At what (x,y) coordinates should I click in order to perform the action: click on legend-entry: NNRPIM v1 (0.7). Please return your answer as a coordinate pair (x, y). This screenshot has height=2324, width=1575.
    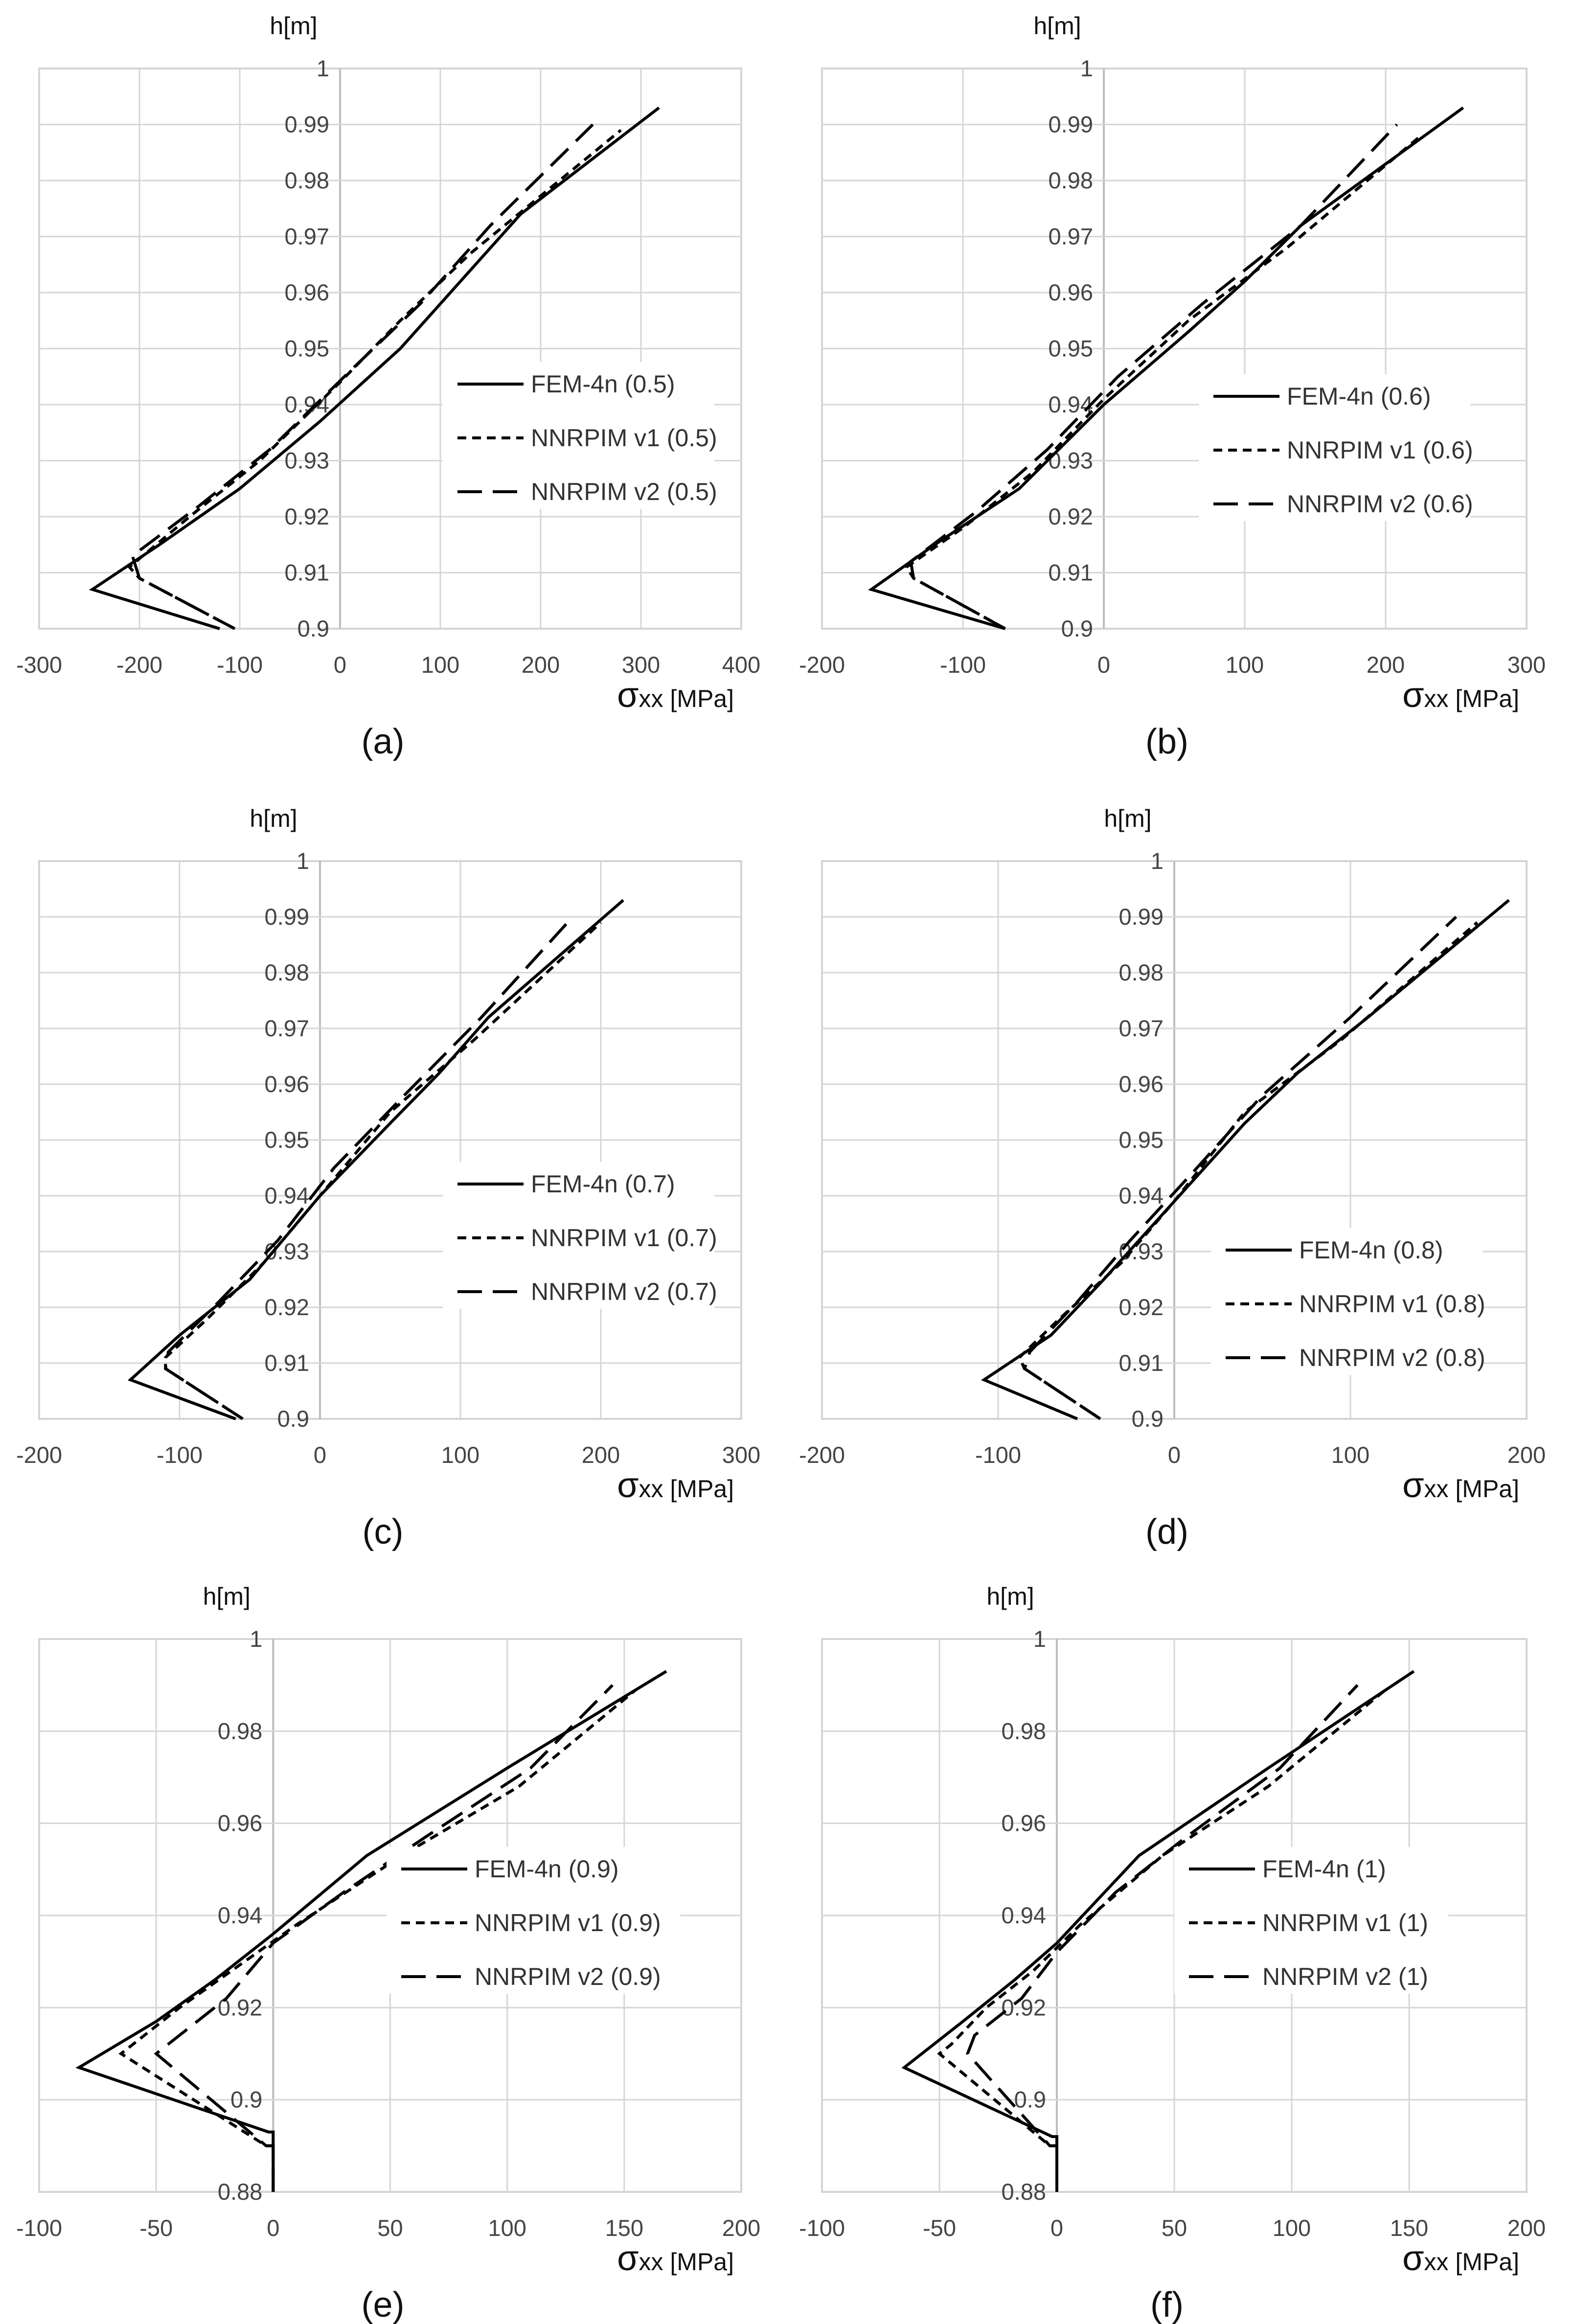
    Looking at the image, I should click on (624, 1238).